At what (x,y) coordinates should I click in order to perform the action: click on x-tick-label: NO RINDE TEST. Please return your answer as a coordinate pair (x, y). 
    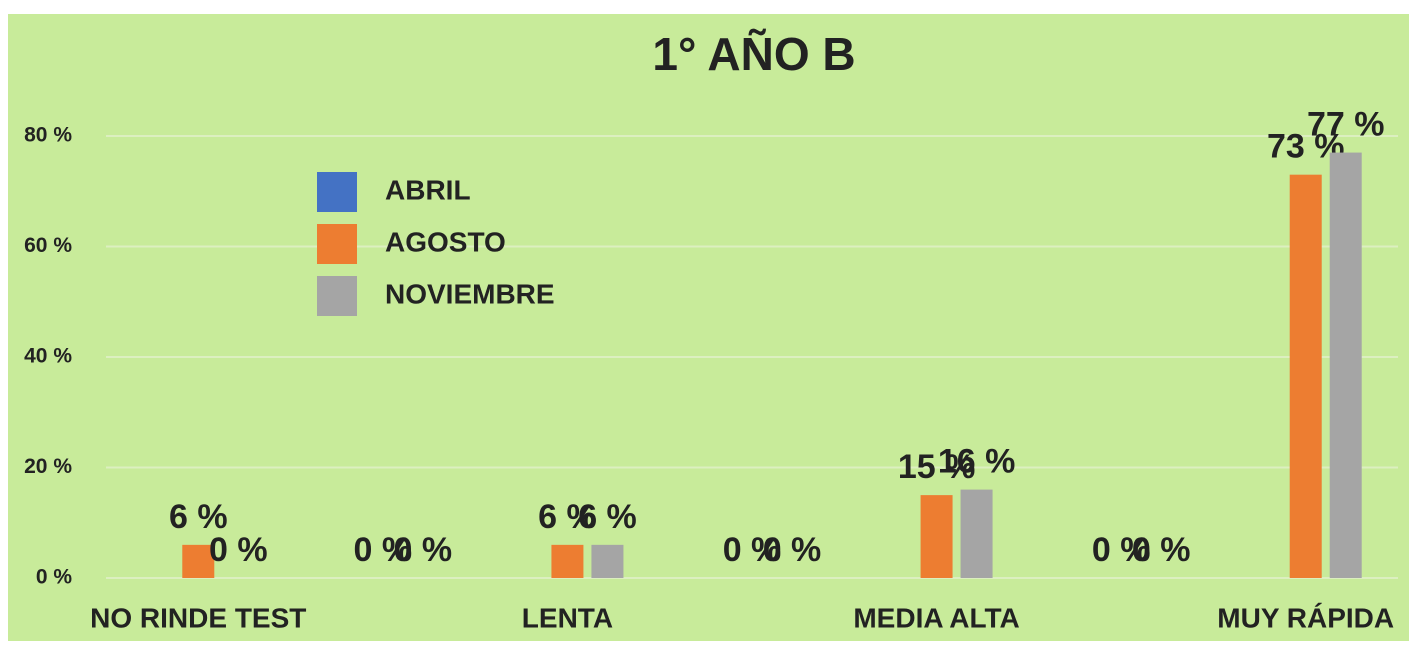
    Looking at the image, I should click on (198, 617).